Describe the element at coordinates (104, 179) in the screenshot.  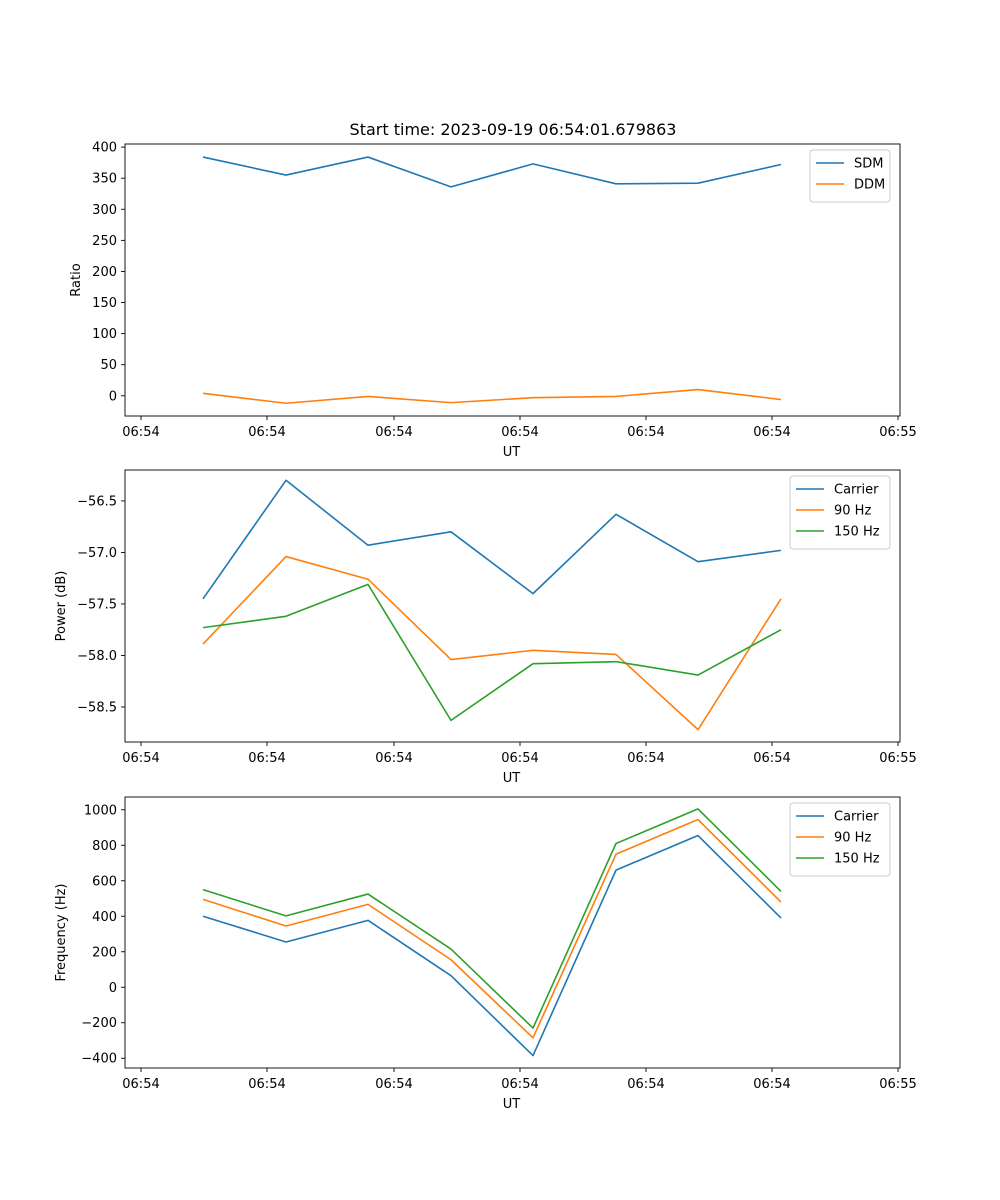
I see `y-tick-label: 350` at that location.